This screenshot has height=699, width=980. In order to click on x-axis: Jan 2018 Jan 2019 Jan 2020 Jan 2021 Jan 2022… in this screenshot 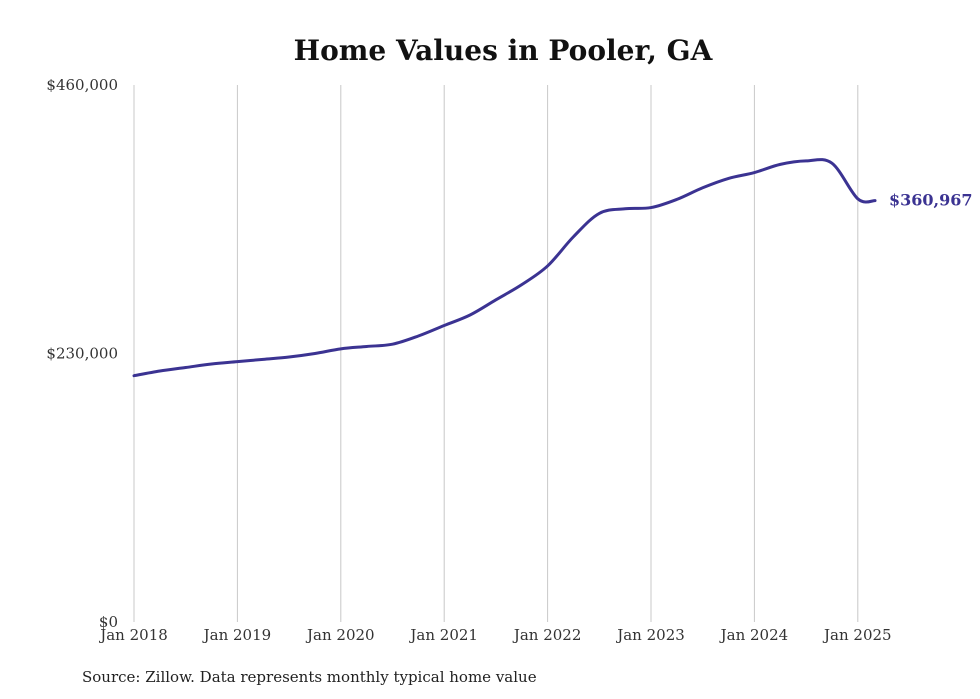, I will do `click(494, 635)`.